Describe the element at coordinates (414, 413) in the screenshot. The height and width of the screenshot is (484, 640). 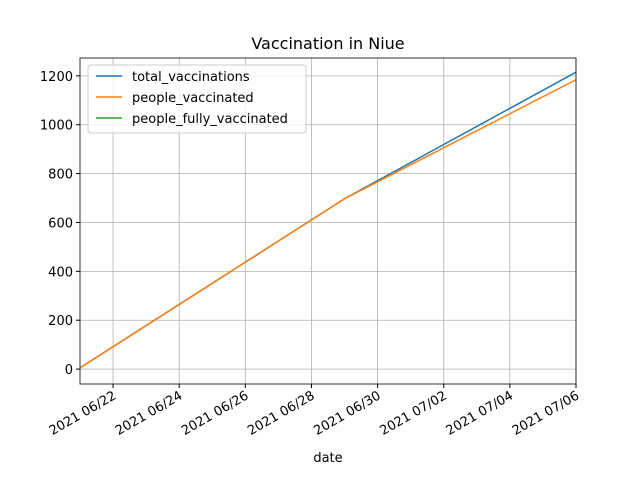
I see `x-tick-label: 2021 07/02` at that location.